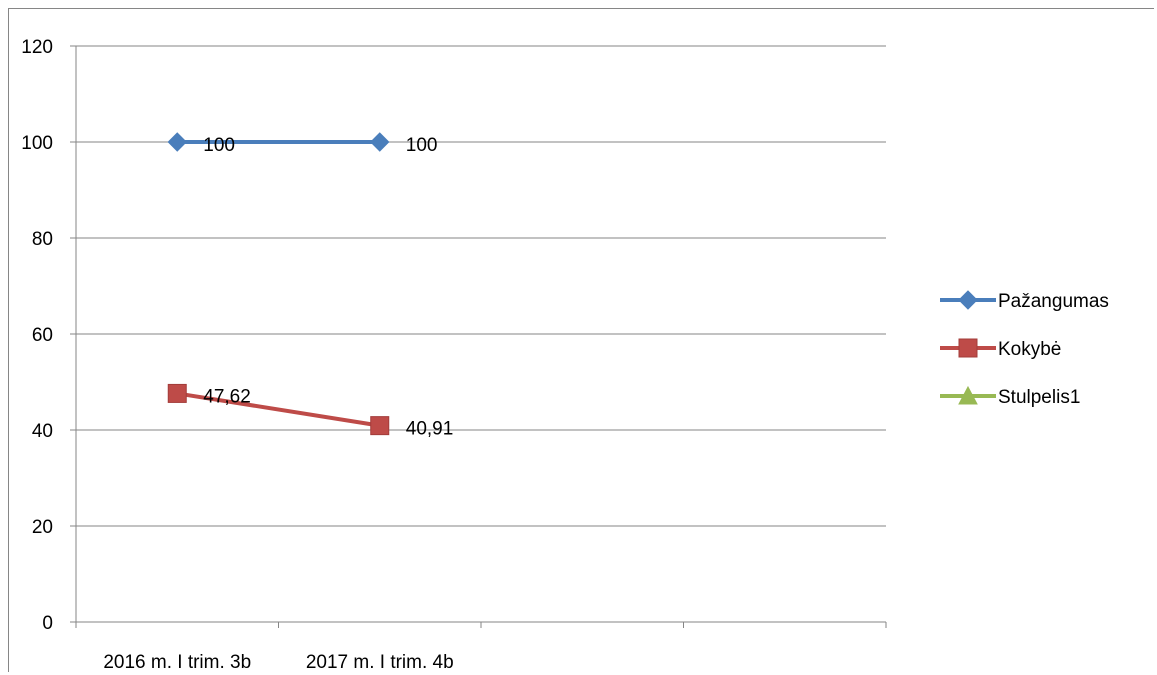 This screenshot has height=675, width=1157. I want to click on y-axis-ticks: 0 20 40 60 80 100 120, so click(48, 335).